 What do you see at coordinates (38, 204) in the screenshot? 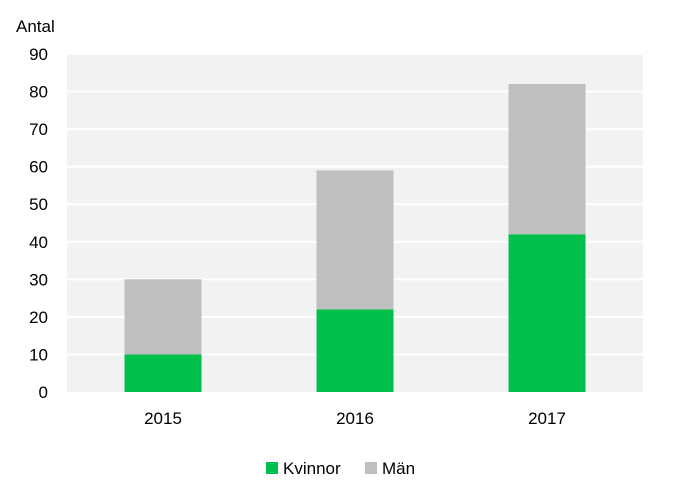
I see `y-tick-label: 50` at bounding box center [38, 204].